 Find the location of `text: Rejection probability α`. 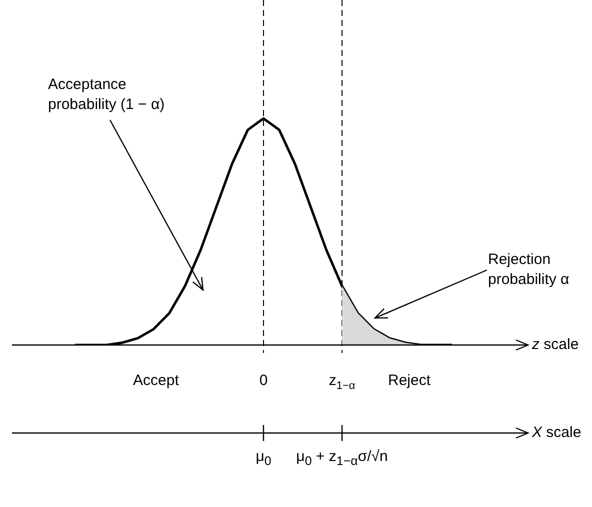

text: Rejection probability α is located at coordinates (529, 270).